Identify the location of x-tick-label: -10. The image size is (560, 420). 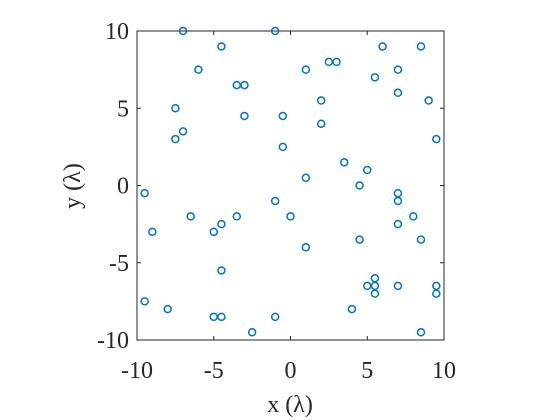
(137, 371).